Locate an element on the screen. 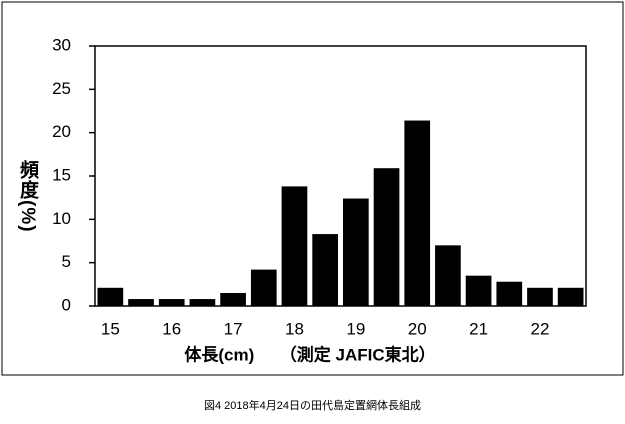 The width and height of the screenshot is (625, 424). y-tick-label: 25 is located at coordinates (61, 88).